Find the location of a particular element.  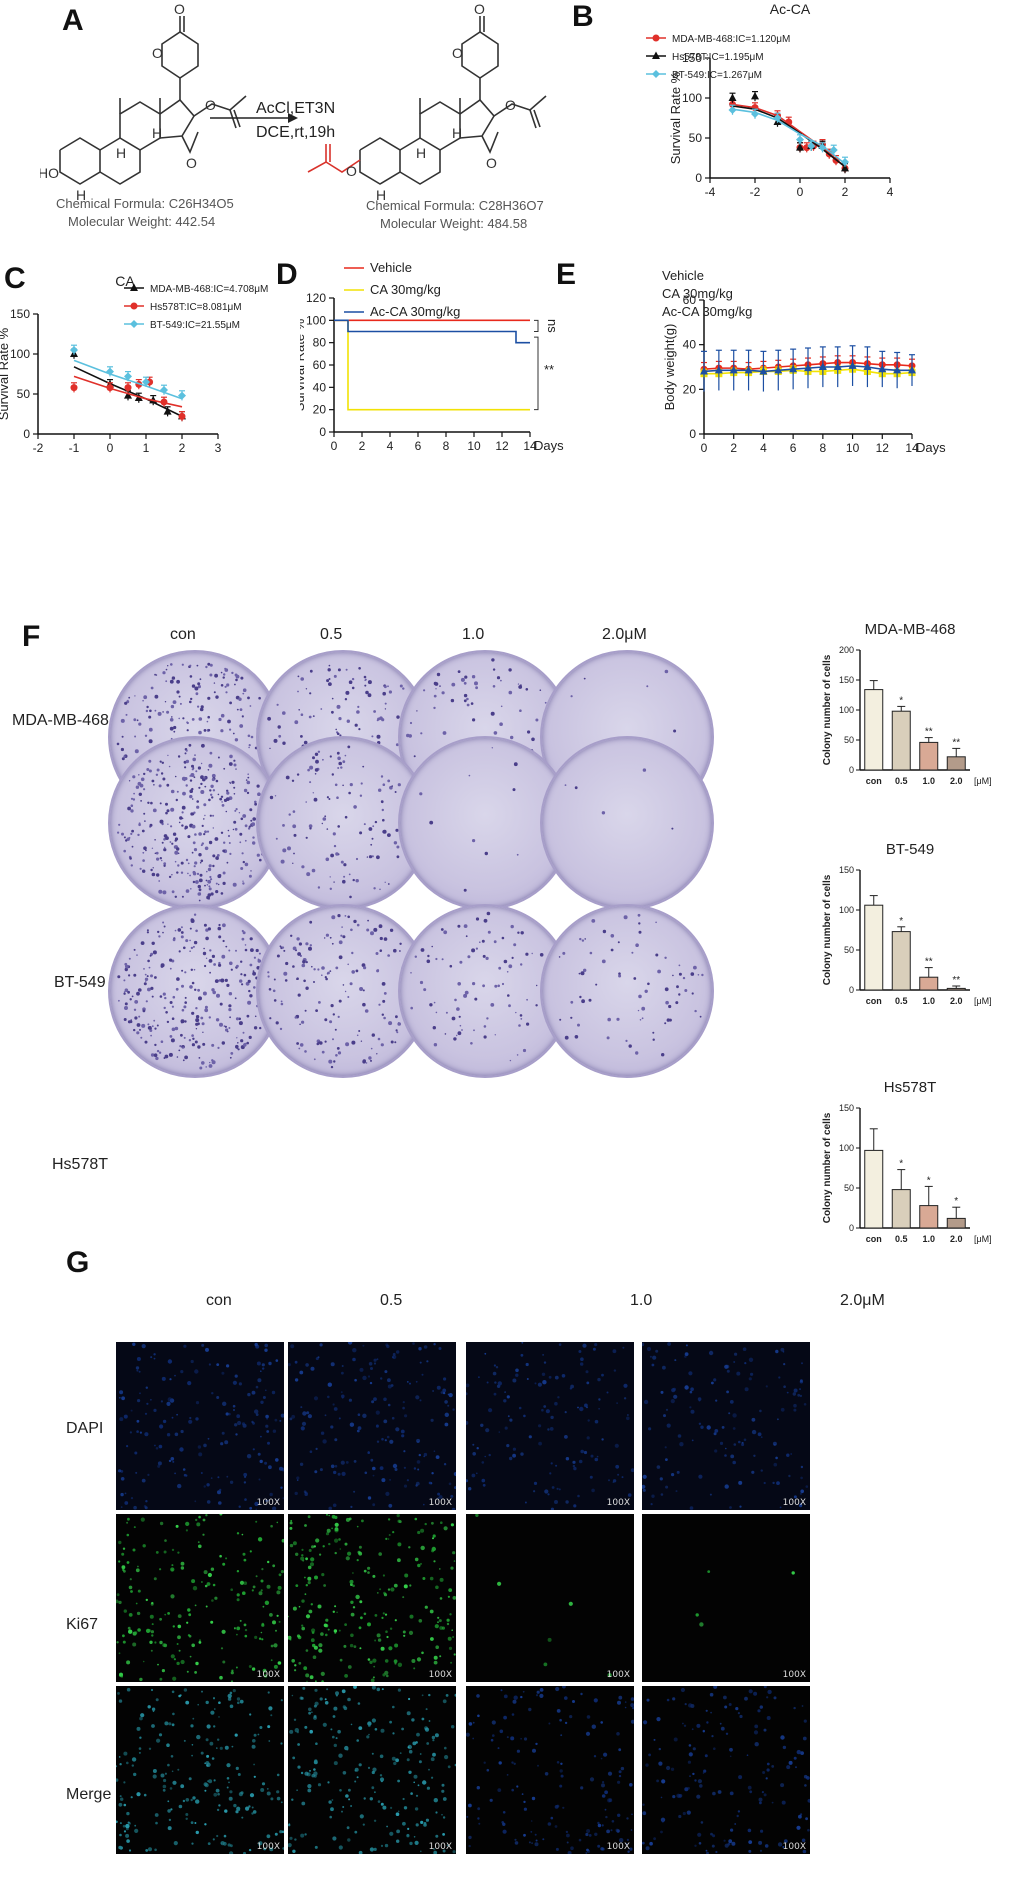

product-structure is located at coordinates (453, 100).